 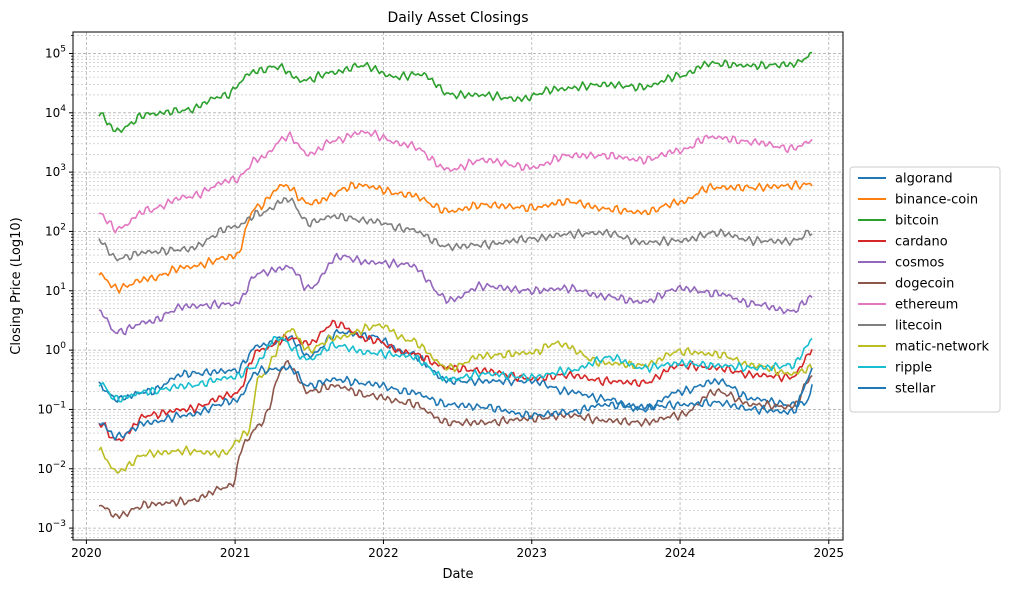 I want to click on legend-label-ethereum: ethereum, so click(x=926, y=305).